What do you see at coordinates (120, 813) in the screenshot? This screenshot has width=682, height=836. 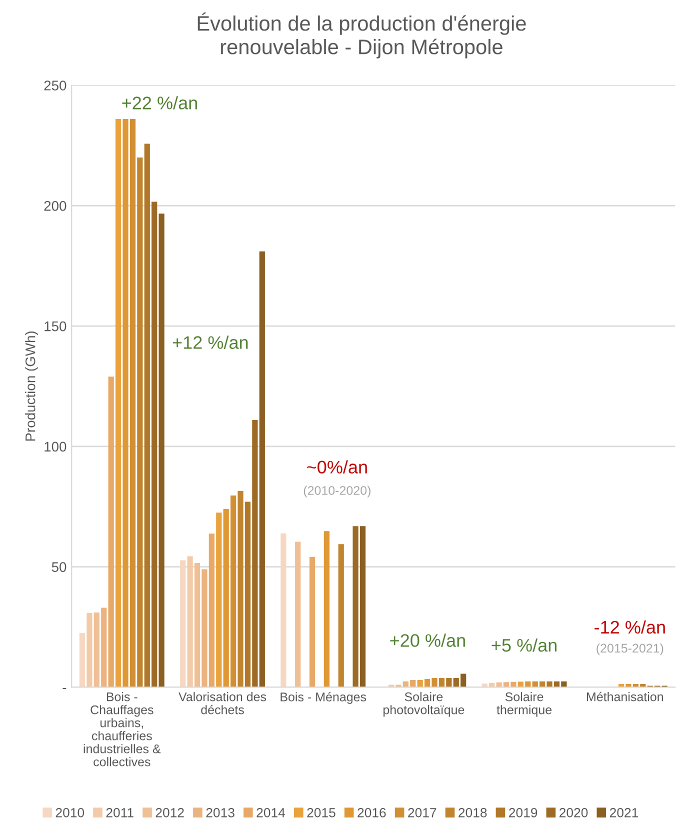 I see `legend-label: 2011` at bounding box center [120, 813].